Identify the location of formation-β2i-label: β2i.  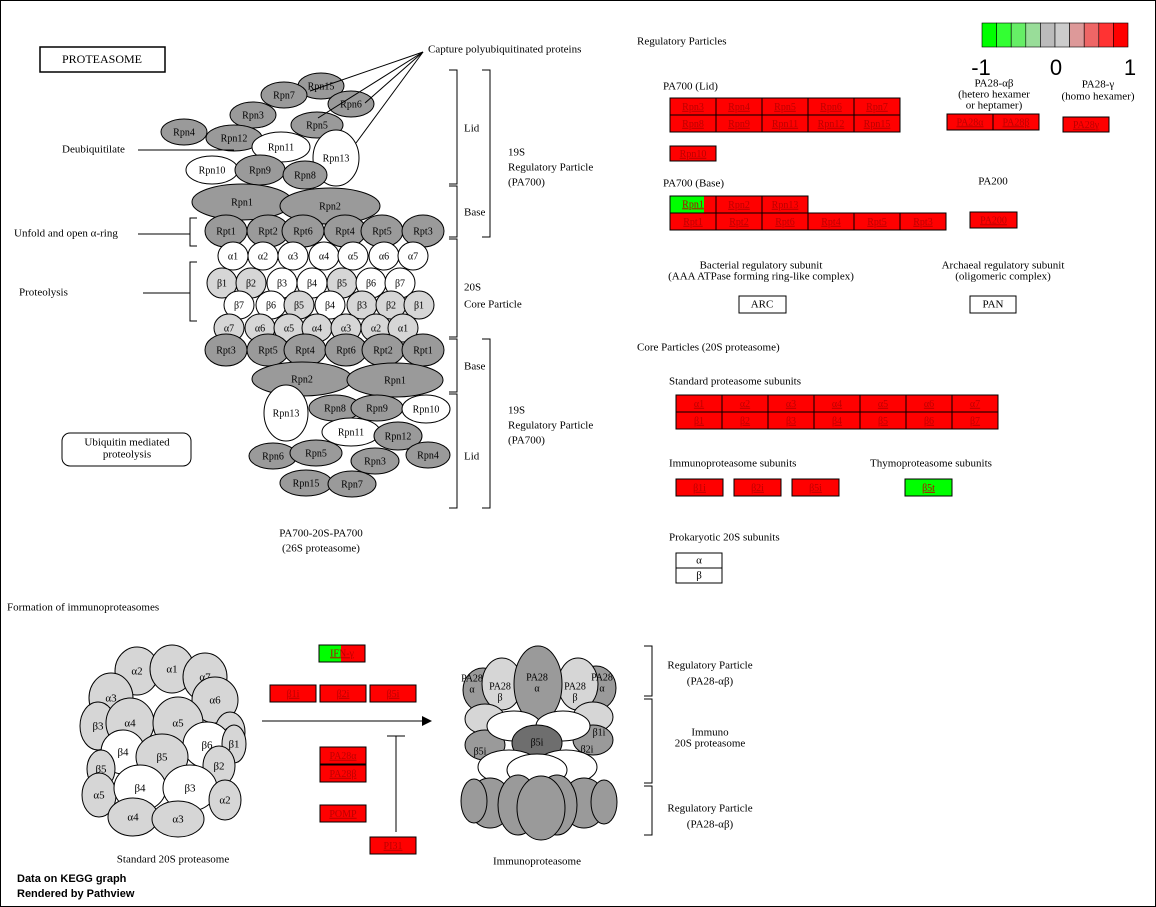
(343, 694).